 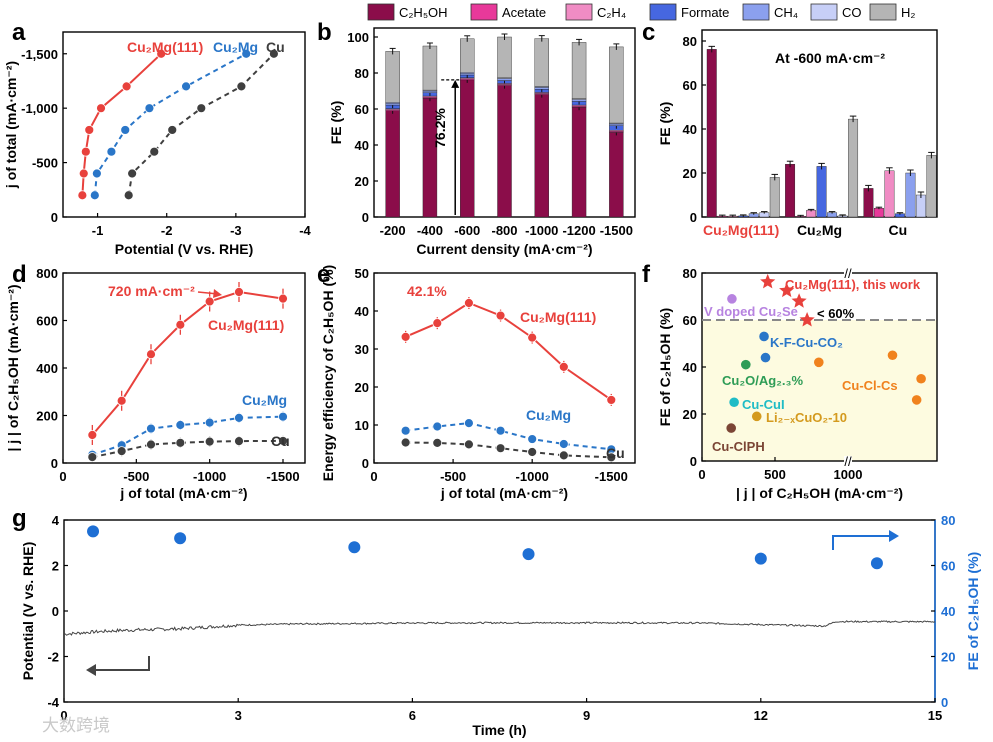 What do you see at coordinates (54, 463) in the screenshot?
I see `panel-d-y-tick-label: 0` at bounding box center [54, 463].